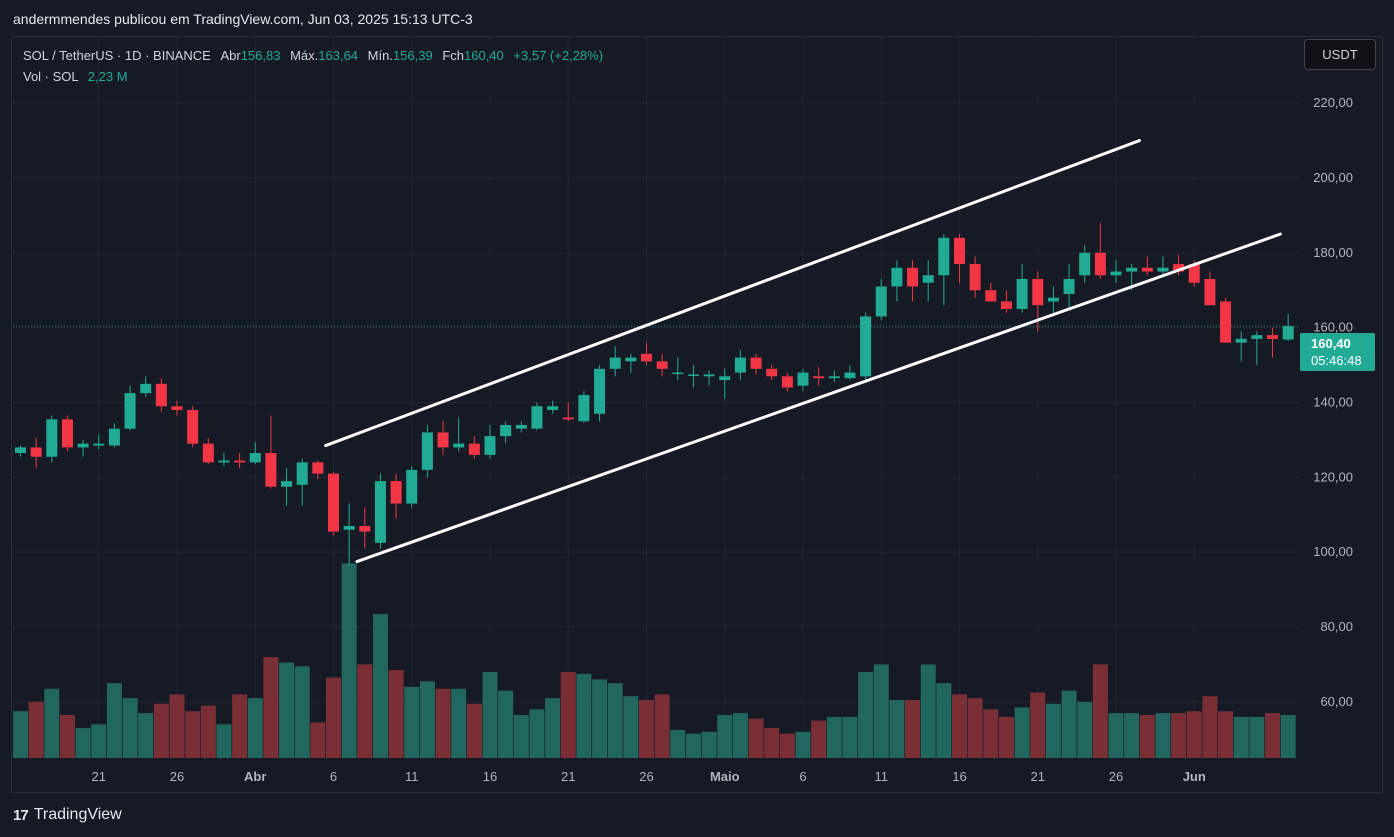  I want to click on time-tick-label: 26, so click(646, 776).